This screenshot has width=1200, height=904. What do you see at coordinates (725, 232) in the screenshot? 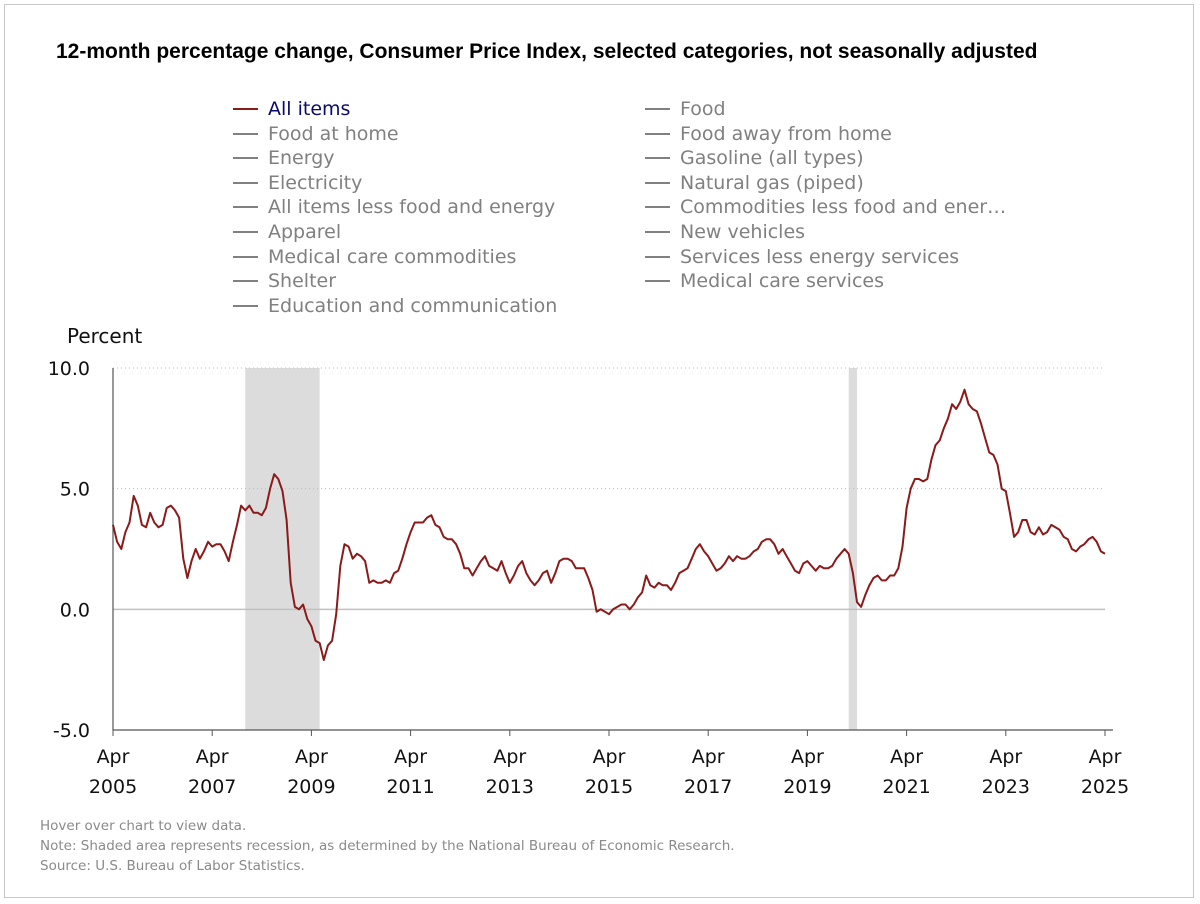
I see `legend-item: New vehicles` at bounding box center [725, 232].